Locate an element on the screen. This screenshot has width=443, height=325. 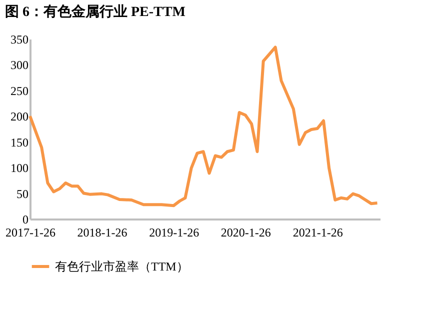
chart-title: 图 6：有色金属行业 PE-TTM is located at coordinates (95, 12).